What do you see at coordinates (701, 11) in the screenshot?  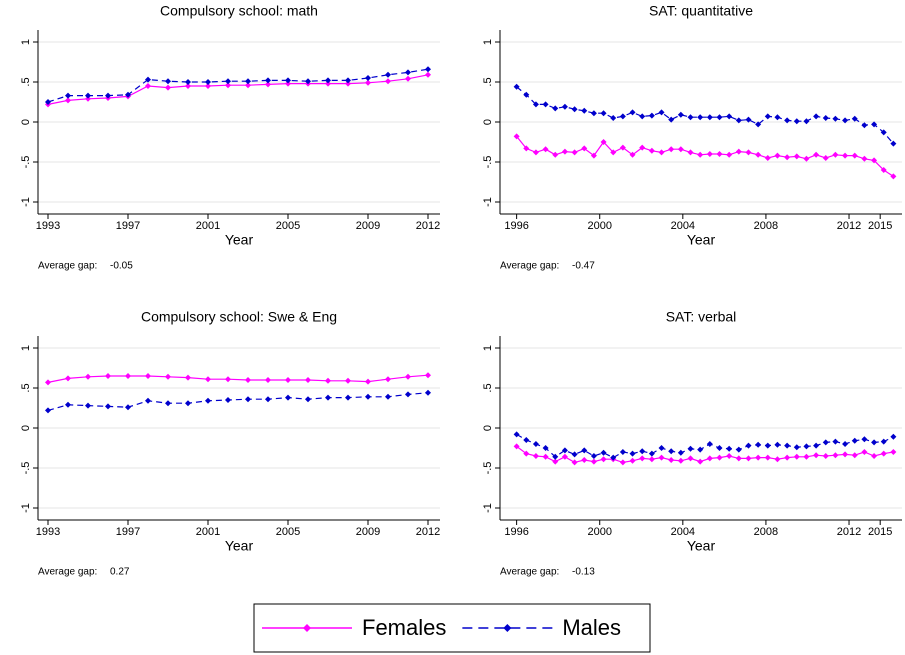 I see `panel-title: SAT: quantitative` at bounding box center [701, 11].